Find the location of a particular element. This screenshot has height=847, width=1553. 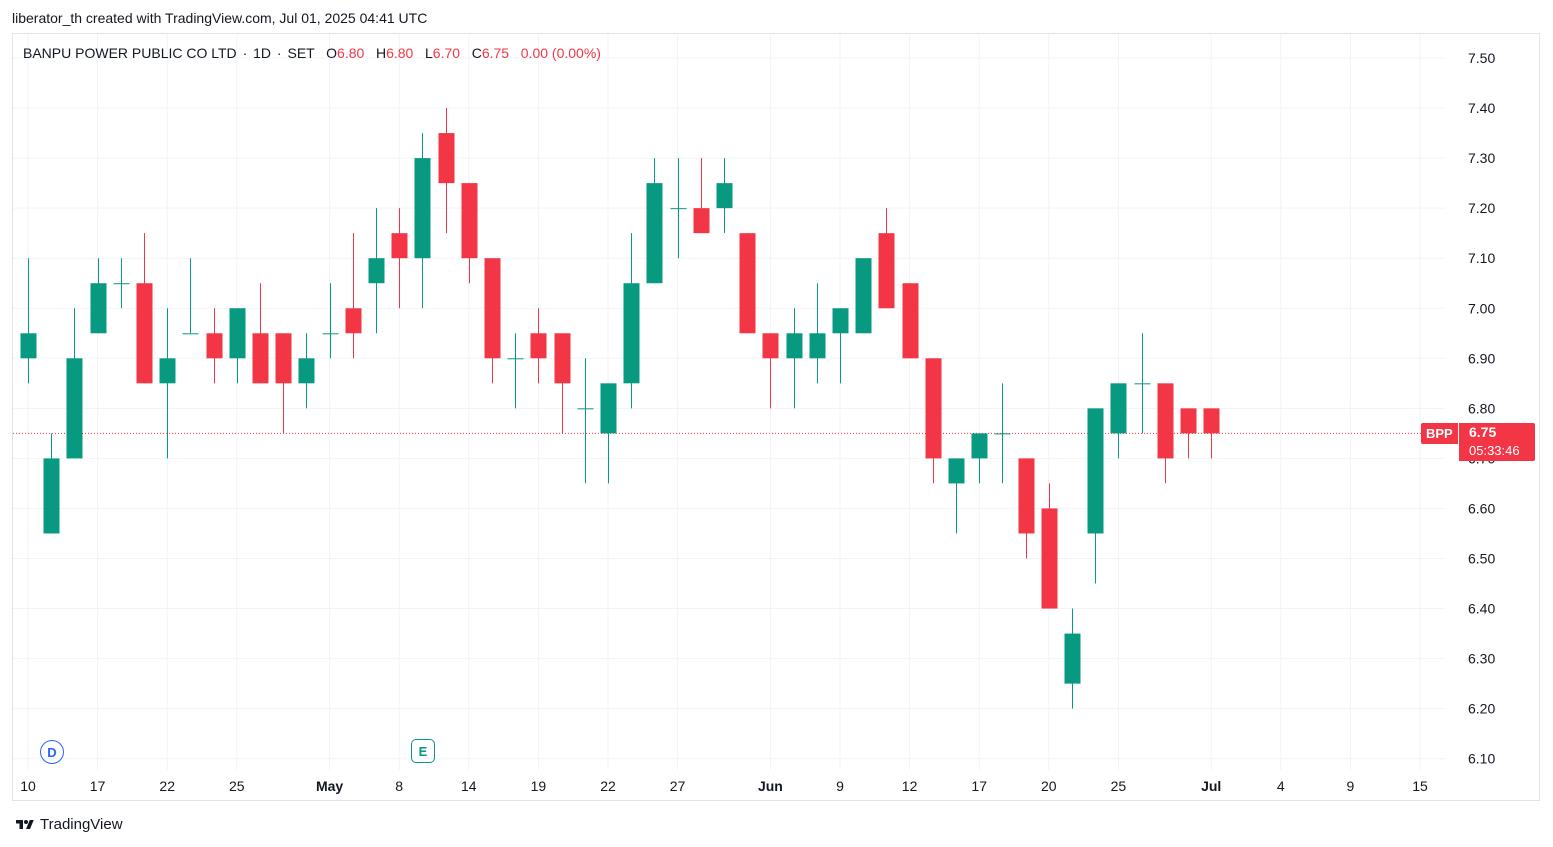

price-tick-label: 6.30 is located at coordinates (1481, 659).